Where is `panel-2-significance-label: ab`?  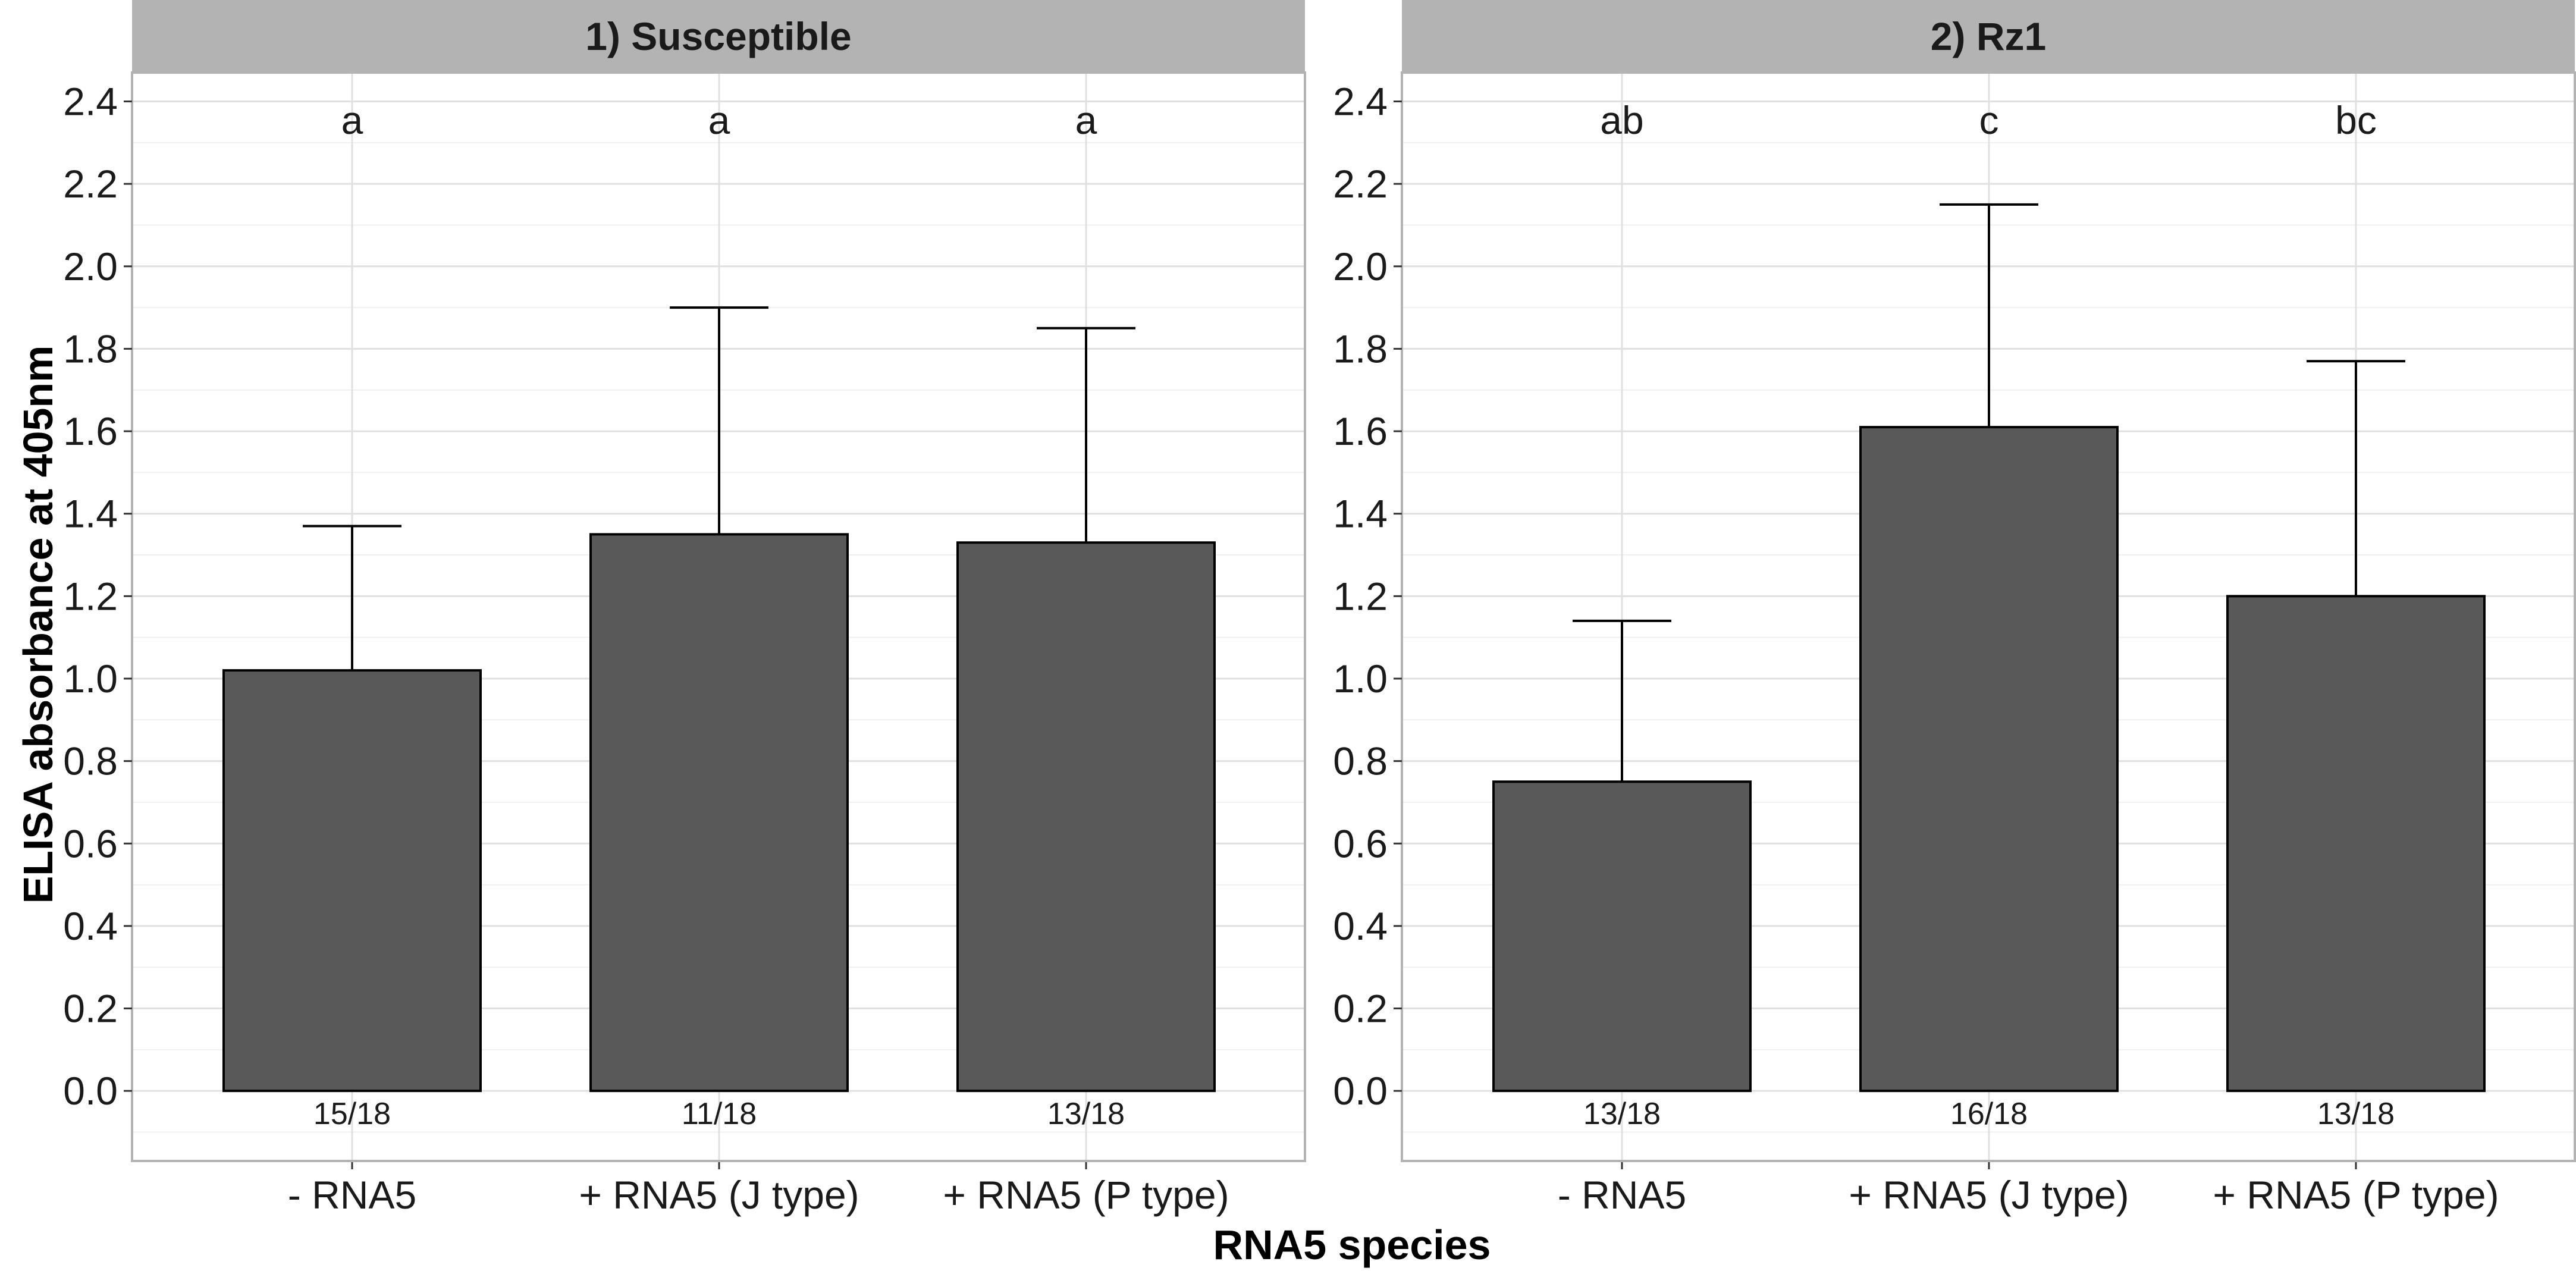 panel-2-significance-label: ab is located at coordinates (1621, 120).